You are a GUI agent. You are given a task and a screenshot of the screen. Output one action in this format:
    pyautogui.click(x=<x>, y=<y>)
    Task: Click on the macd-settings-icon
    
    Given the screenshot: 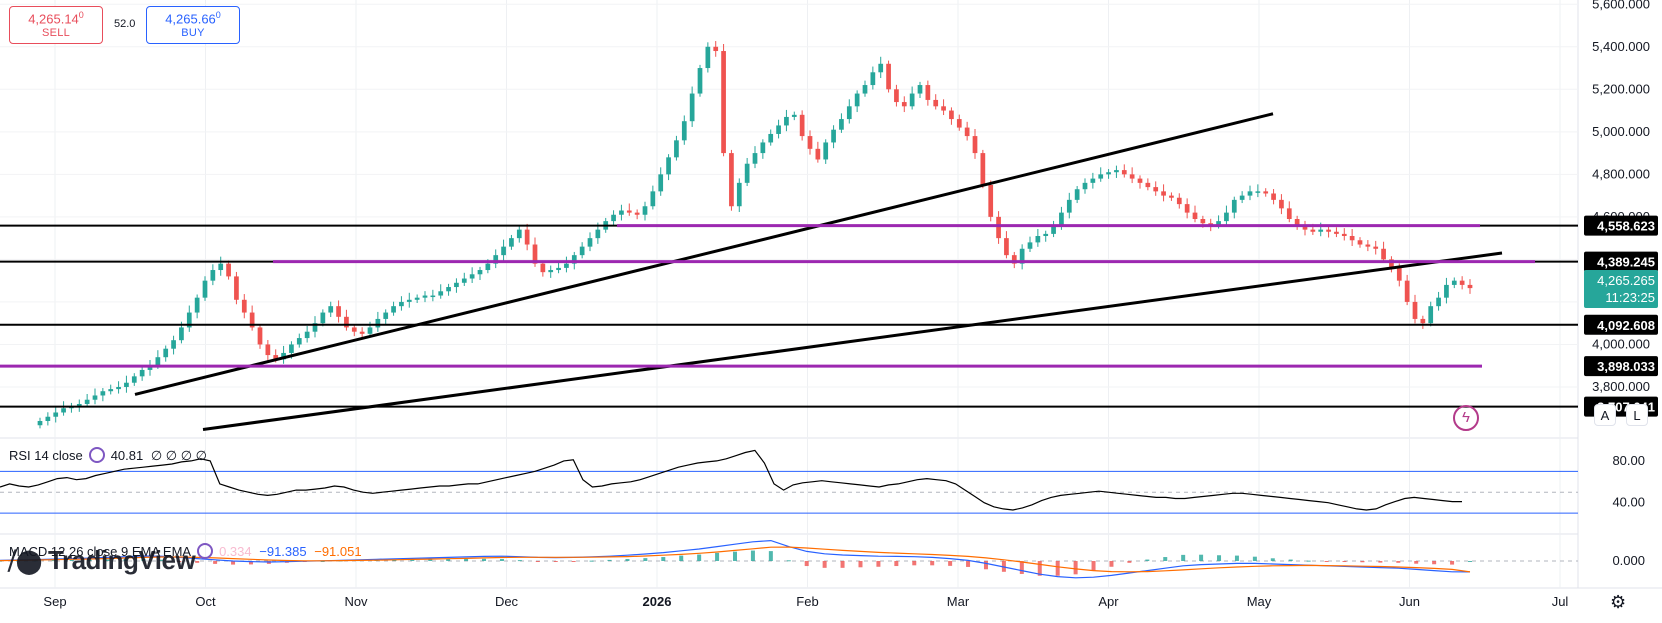 What is the action you would take?
    pyautogui.click(x=205, y=551)
    